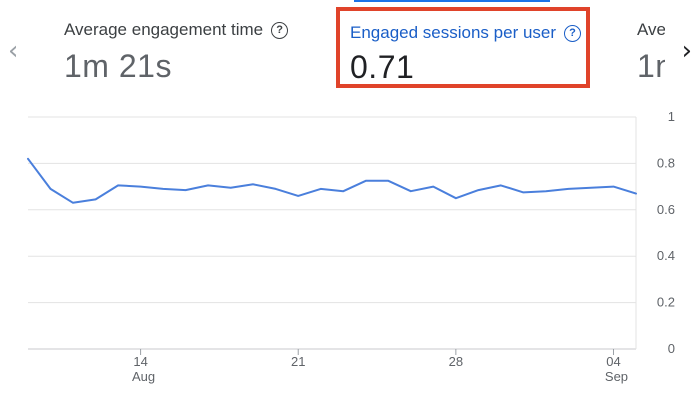 The height and width of the screenshot is (405, 700). What do you see at coordinates (671, 348) in the screenshot?
I see `y-tick-label: 0` at bounding box center [671, 348].